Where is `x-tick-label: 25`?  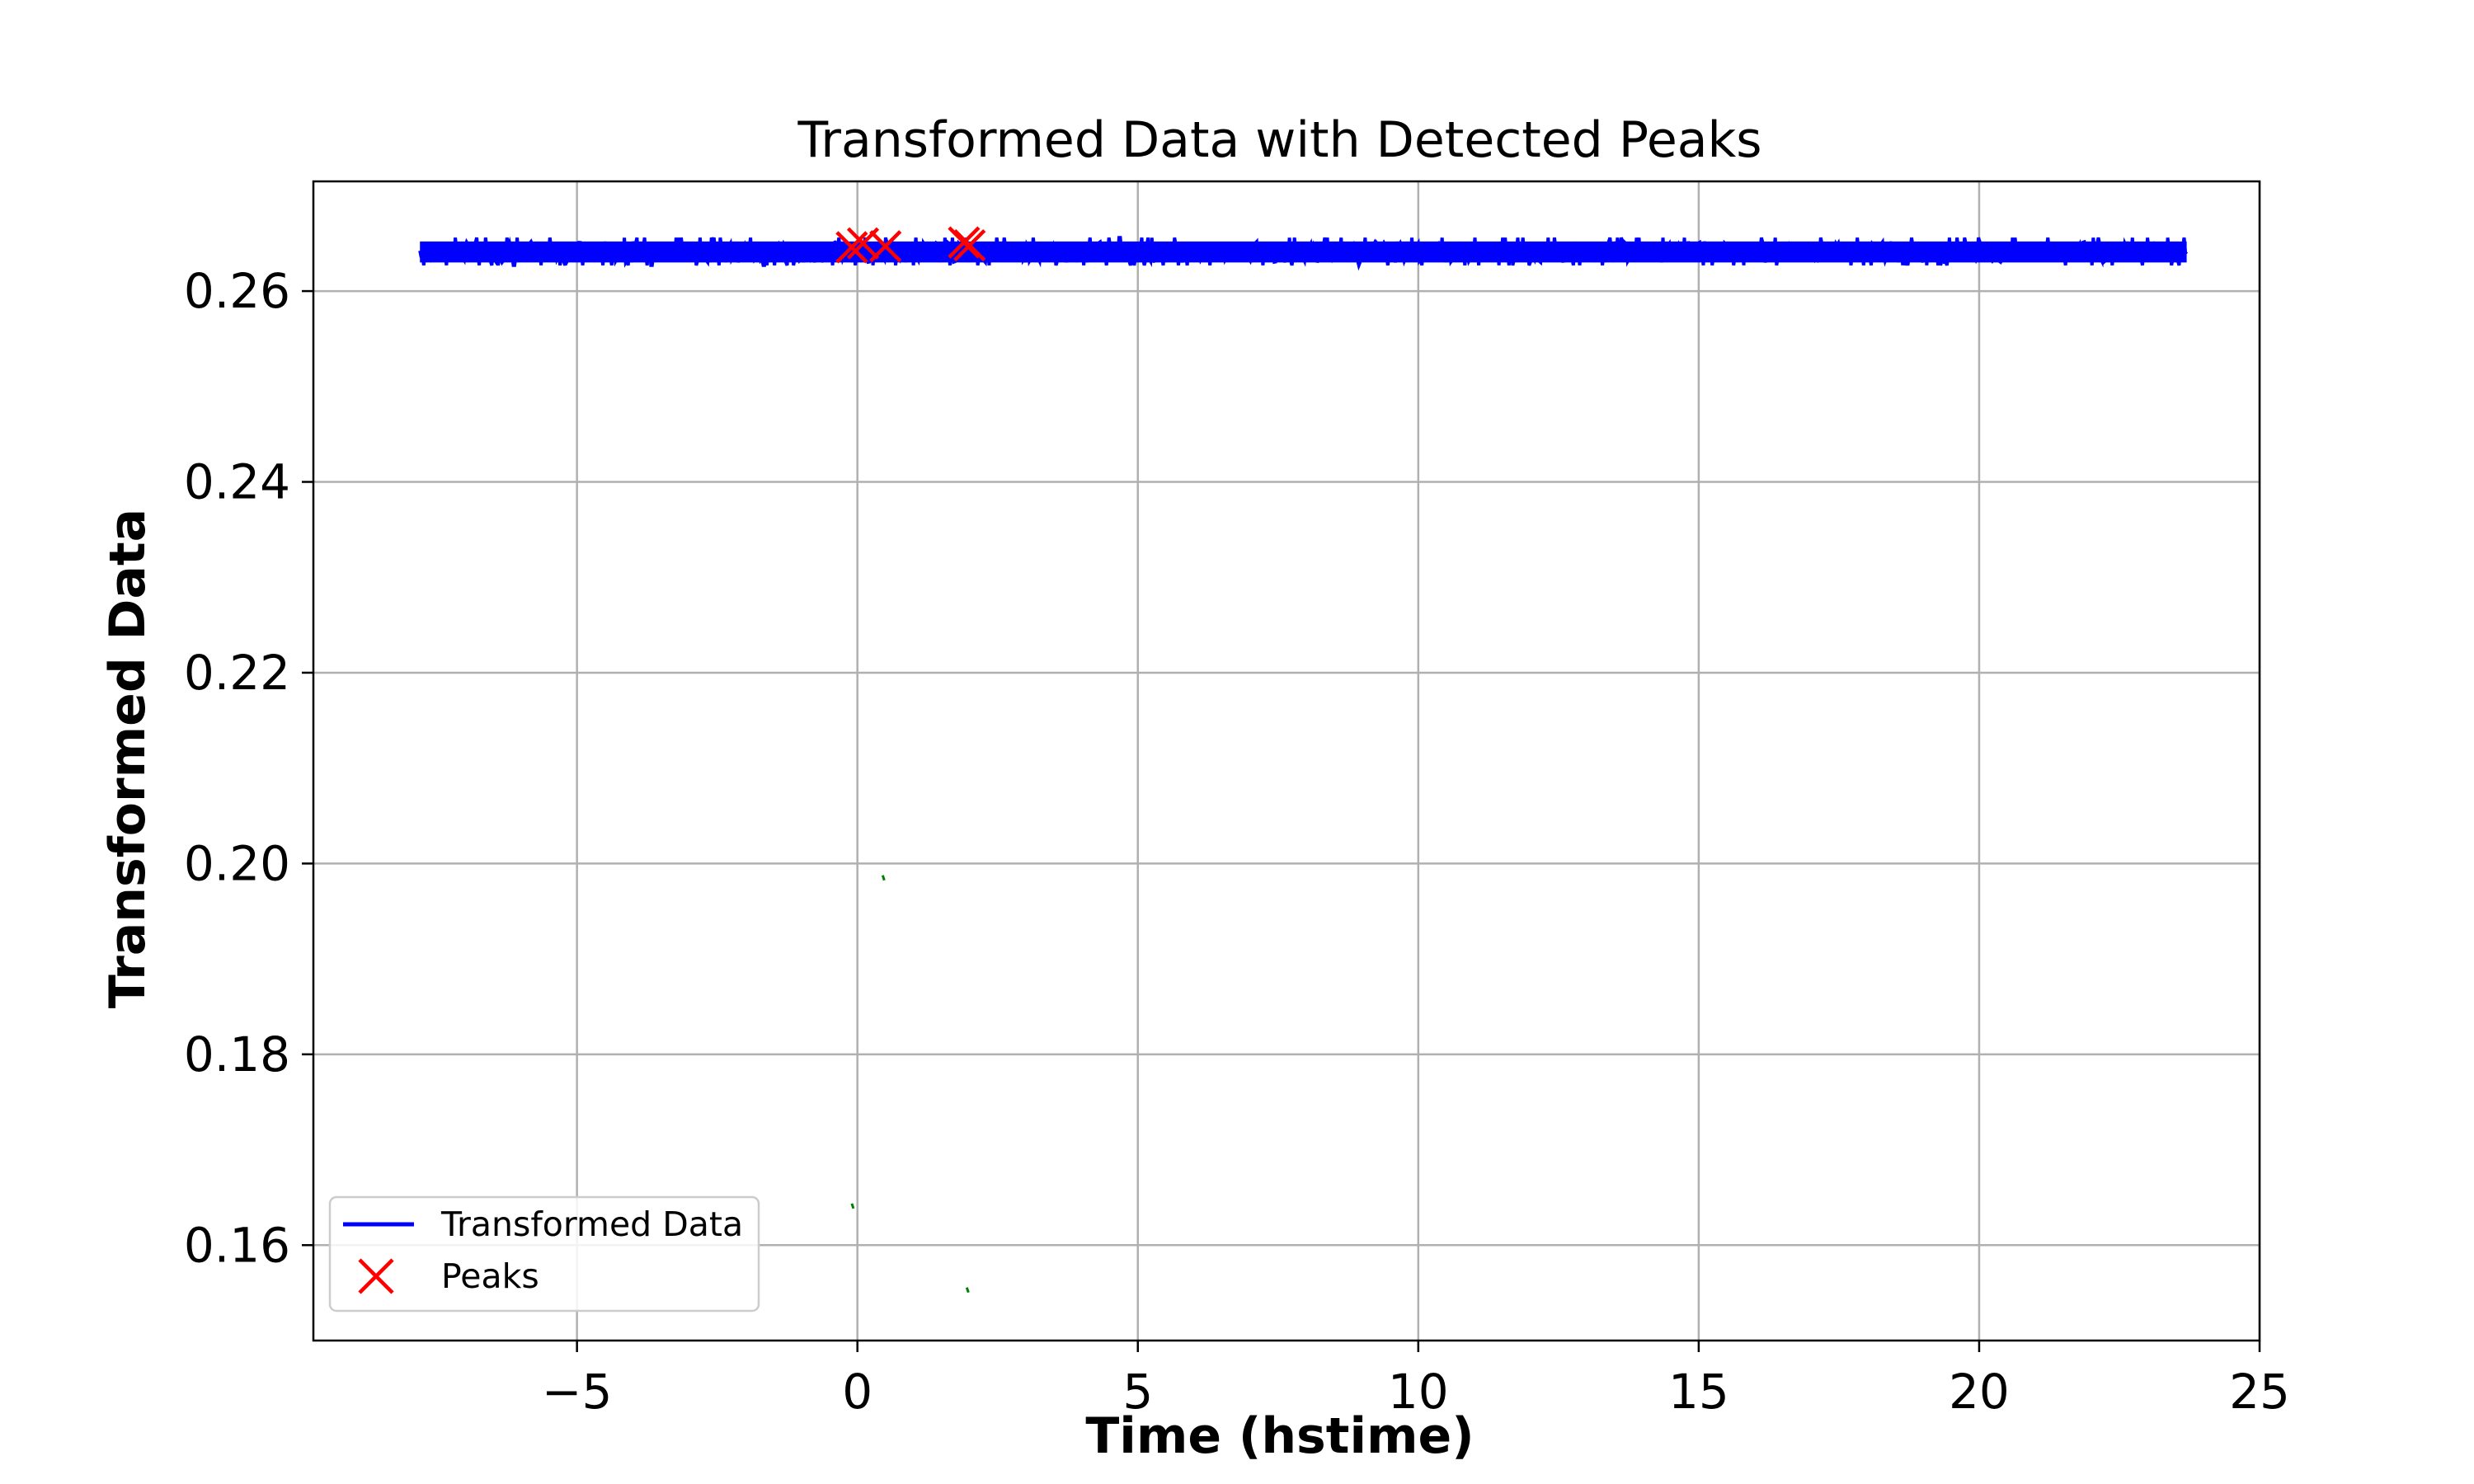
x-tick-label: 25 is located at coordinates (2259, 1392).